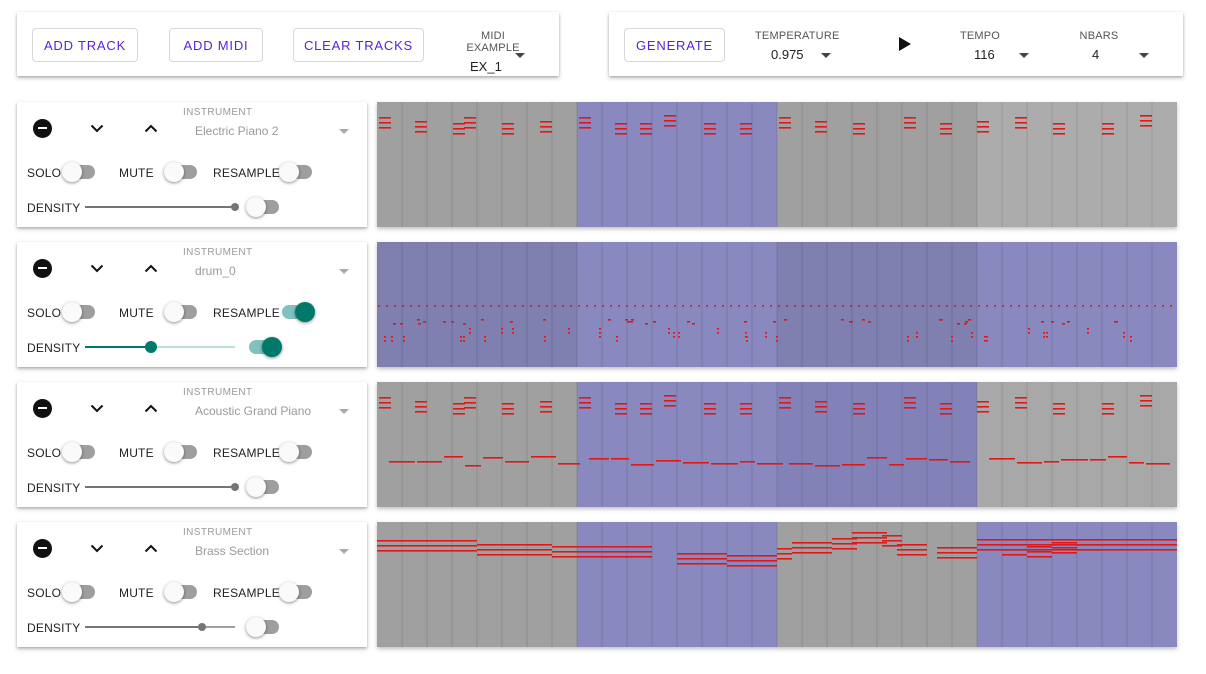 The height and width of the screenshot is (674, 1206). Describe the element at coordinates (358, 45) in the screenshot. I see `clear-tracks-button: CLEAR TRACKS` at that location.